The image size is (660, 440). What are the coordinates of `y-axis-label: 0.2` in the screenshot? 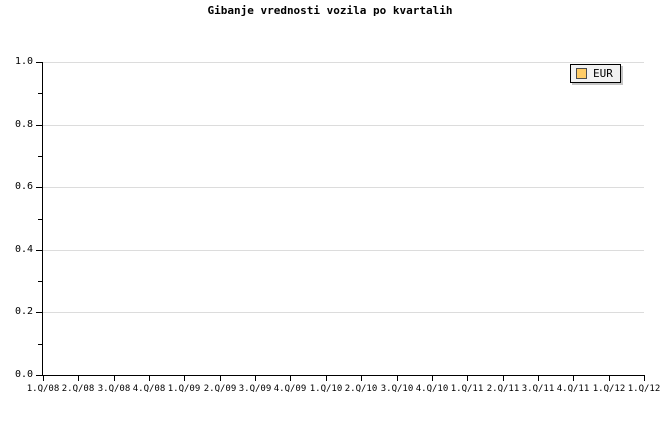 It's located at (23, 312).